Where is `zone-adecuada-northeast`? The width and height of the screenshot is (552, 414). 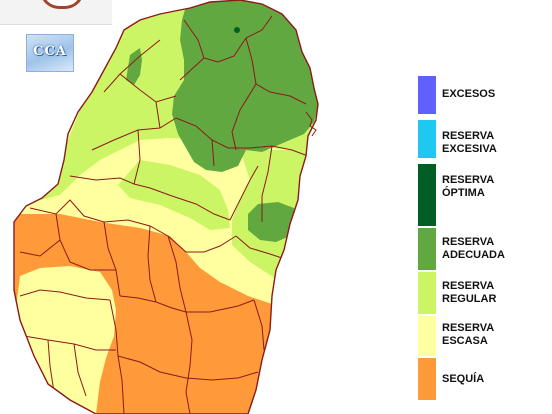 zone-adecuada-northeast is located at coordinates (245, 86).